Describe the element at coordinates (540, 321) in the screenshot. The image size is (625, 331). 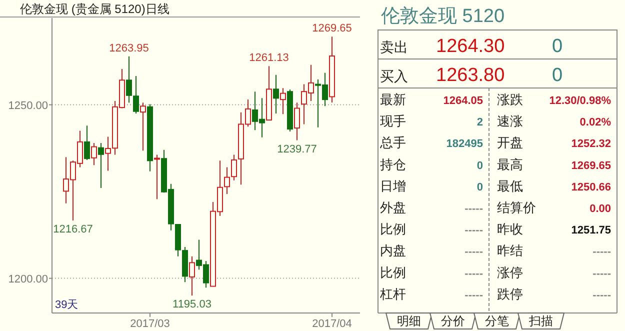
I see `text: 扫描` at that location.